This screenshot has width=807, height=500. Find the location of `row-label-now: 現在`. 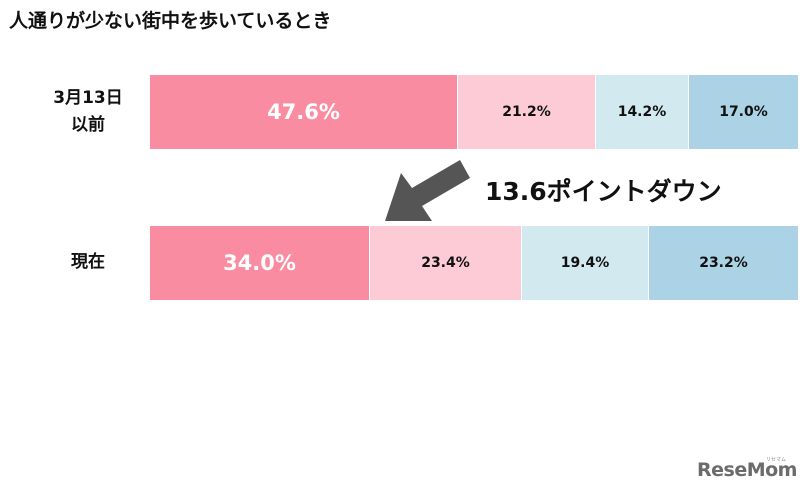

row-label-now: 現在 is located at coordinates (88, 262).